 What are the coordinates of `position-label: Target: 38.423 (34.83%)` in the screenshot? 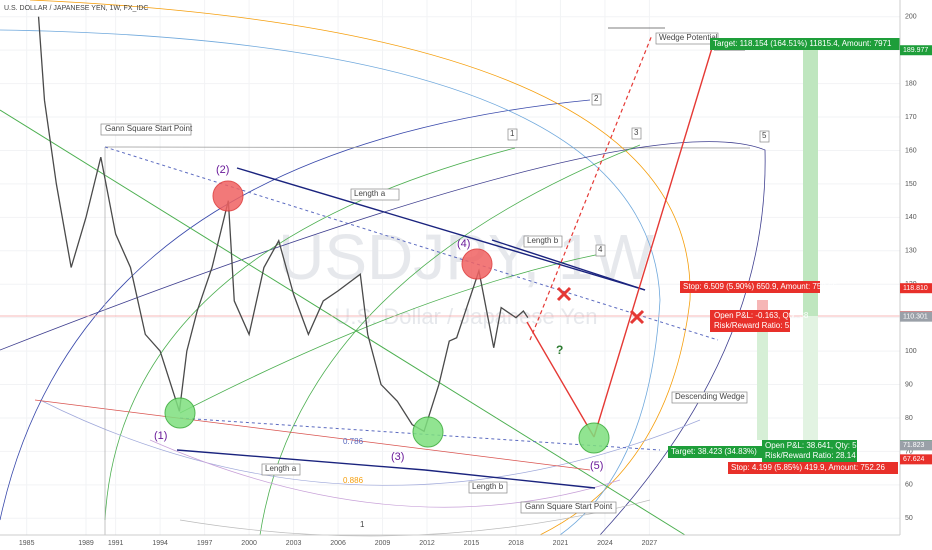 It's located at (714, 451).